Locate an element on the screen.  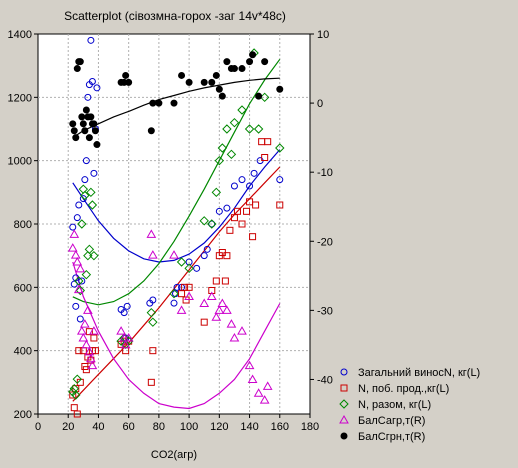
y-left-tick-label: 600 is located at coordinates (23, 288).